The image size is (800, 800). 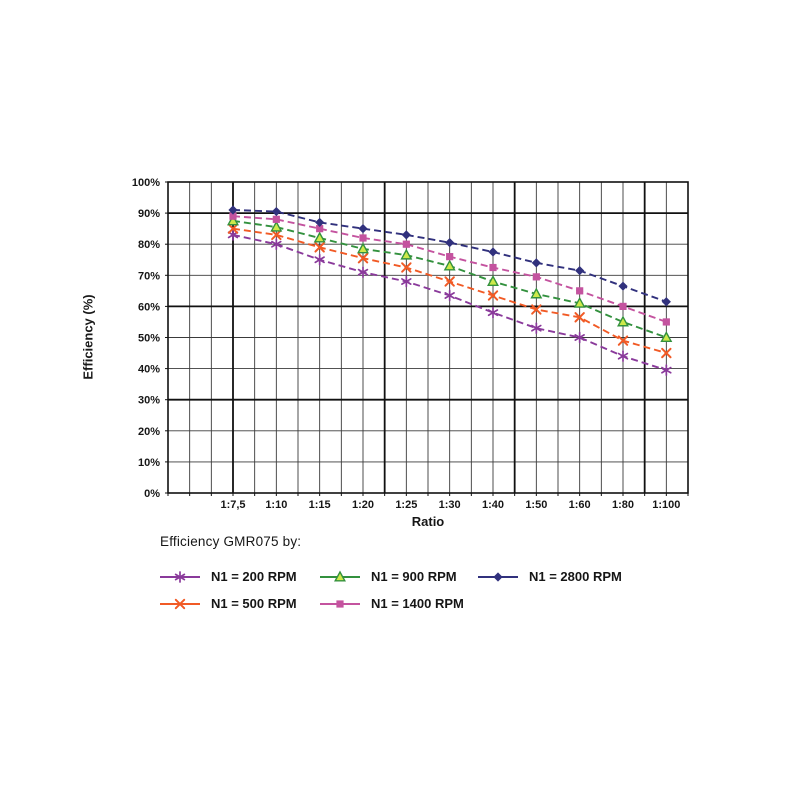 I want to click on y-tick-label: 100%, so click(x=146, y=183).